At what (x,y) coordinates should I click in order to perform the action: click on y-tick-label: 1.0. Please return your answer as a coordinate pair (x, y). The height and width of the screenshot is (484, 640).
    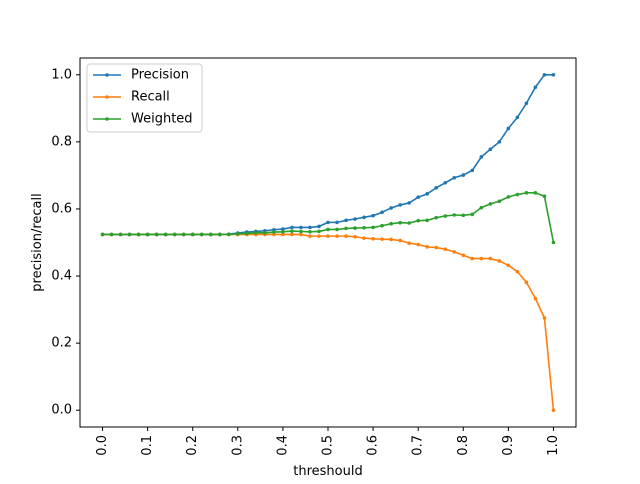
    Looking at the image, I should click on (61, 74).